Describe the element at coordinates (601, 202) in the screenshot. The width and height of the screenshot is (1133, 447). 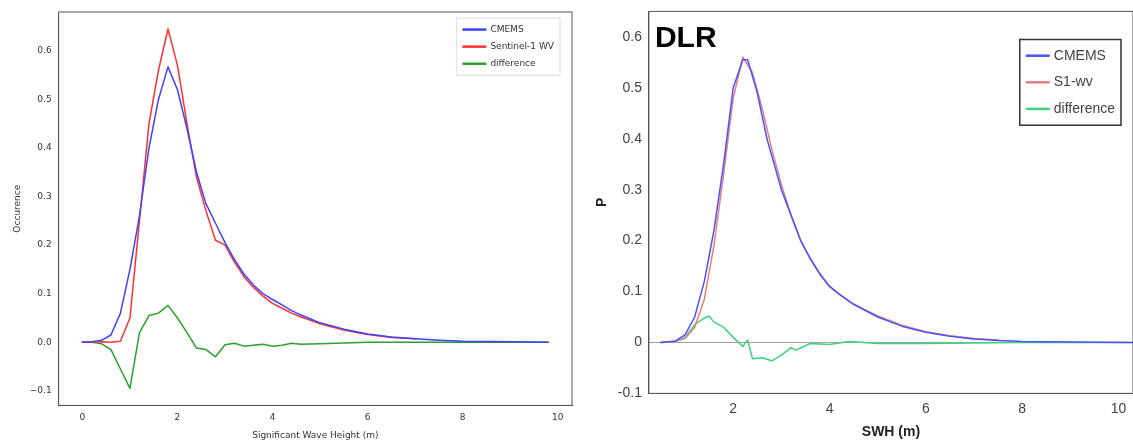
I see `y-axis-title: P` at that location.